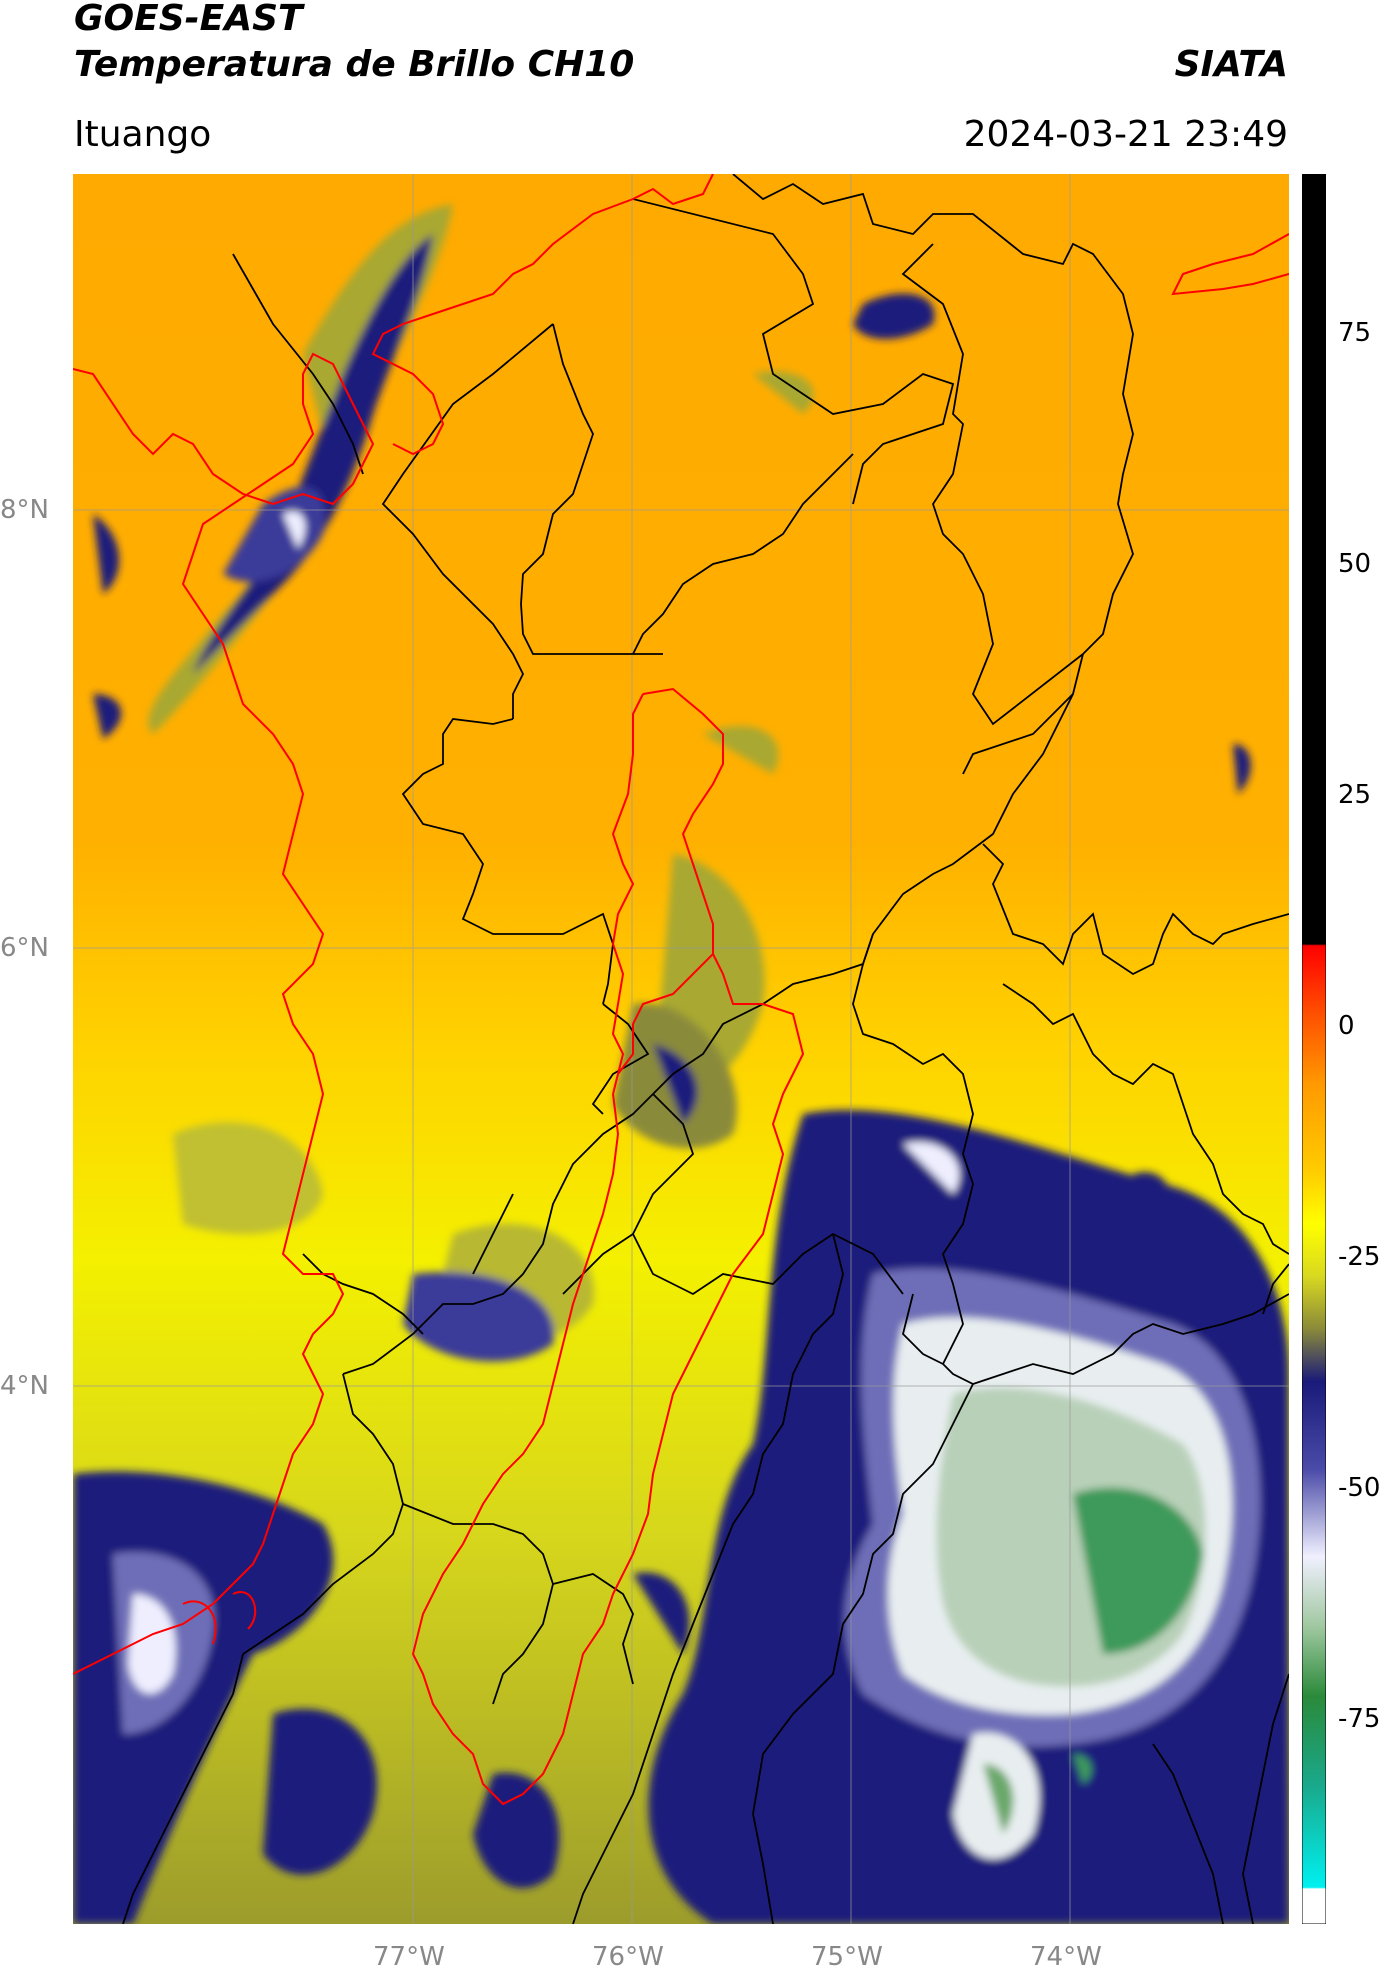 The height and width of the screenshot is (1981, 1384). What do you see at coordinates (1355, 564) in the screenshot?
I see `colorbar-tick-50: 50` at bounding box center [1355, 564].